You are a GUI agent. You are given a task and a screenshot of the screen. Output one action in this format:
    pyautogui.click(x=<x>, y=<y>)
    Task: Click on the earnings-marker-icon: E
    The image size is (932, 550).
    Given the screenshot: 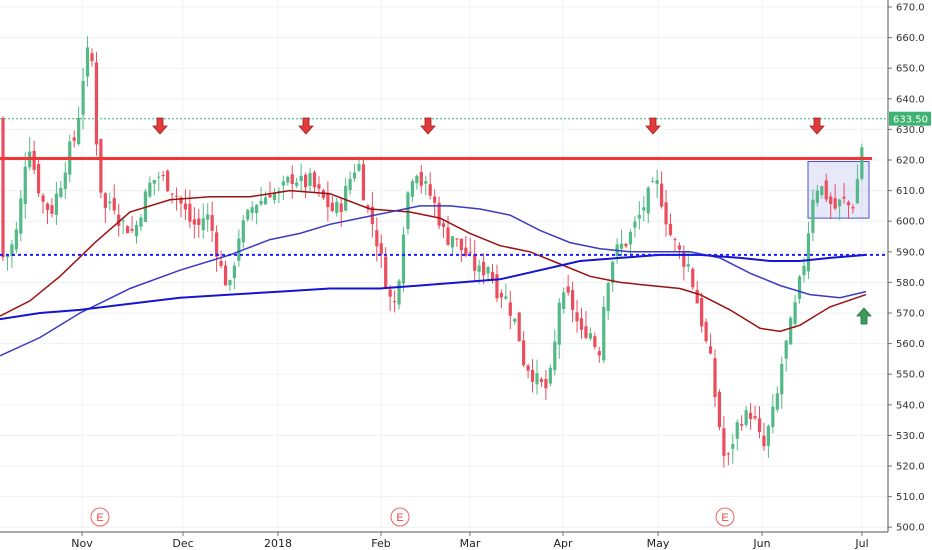 What is the action you would take?
    pyautogui.click(x=100, y=517)
    